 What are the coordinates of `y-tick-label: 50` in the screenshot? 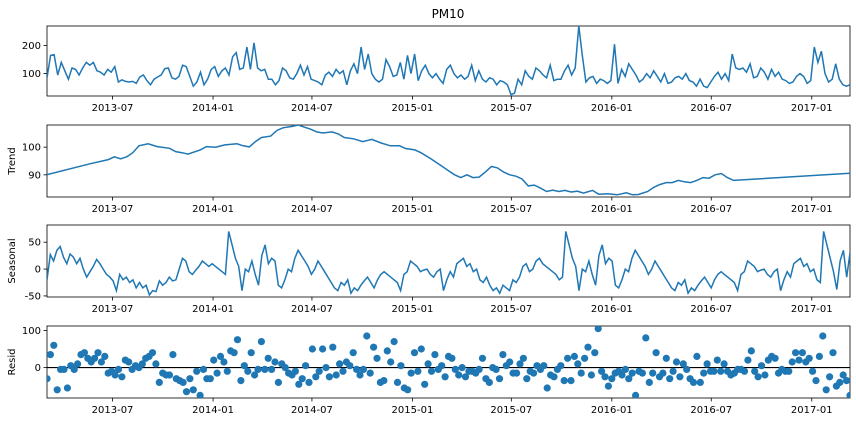 It's located at (34, 243).